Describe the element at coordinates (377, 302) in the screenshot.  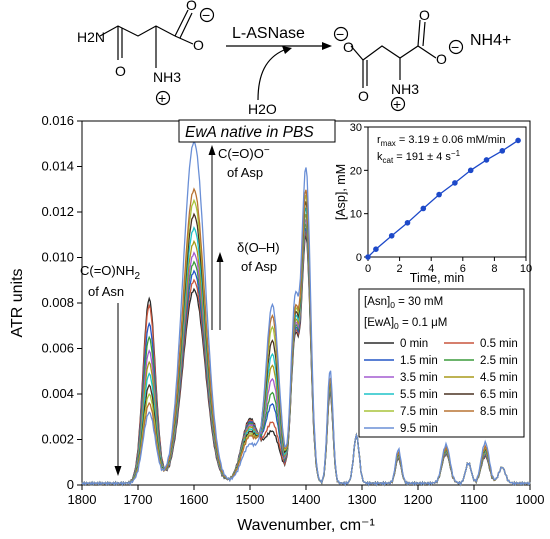
I see `legend-asn-conc: [Asn]` at that location.